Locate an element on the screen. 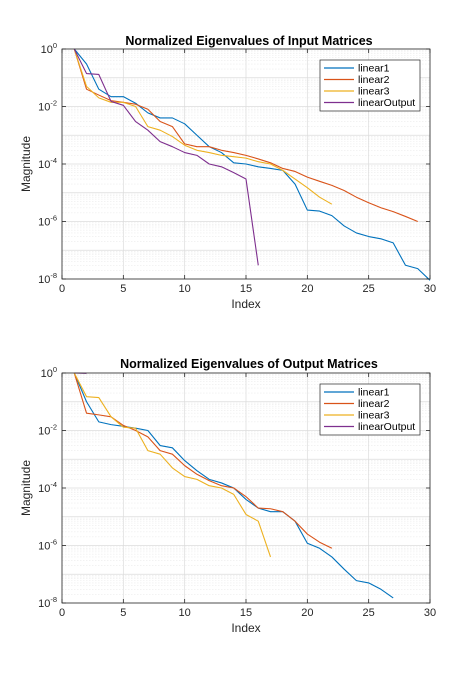 The image size is (474, 677). series-line-linear2 is located at coordinates (203, 460).